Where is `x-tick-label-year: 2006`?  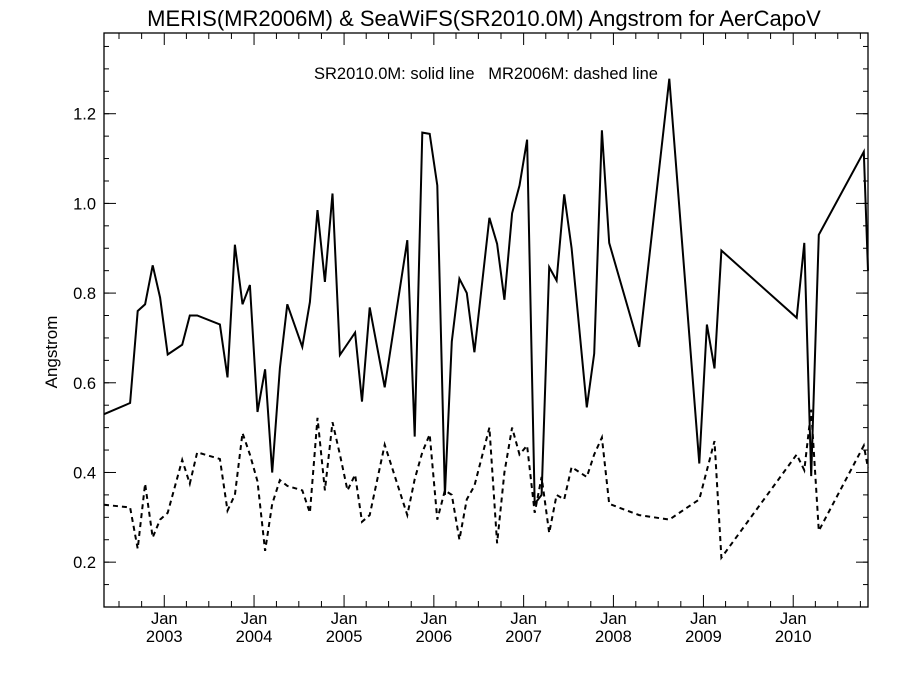
x-tick-label-year: 2006 is located at coordinates (433, 637).